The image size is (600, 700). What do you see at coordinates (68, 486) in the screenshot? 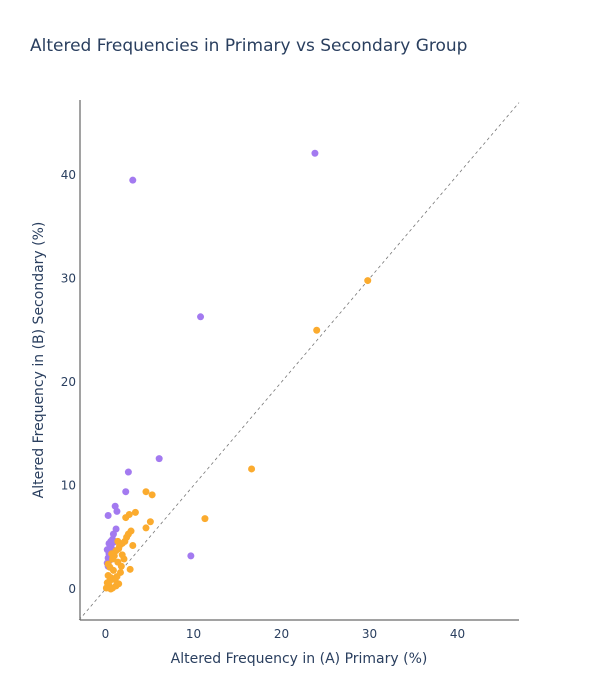
I see `y-tick-label: 10` at bounding box center [68, 486].